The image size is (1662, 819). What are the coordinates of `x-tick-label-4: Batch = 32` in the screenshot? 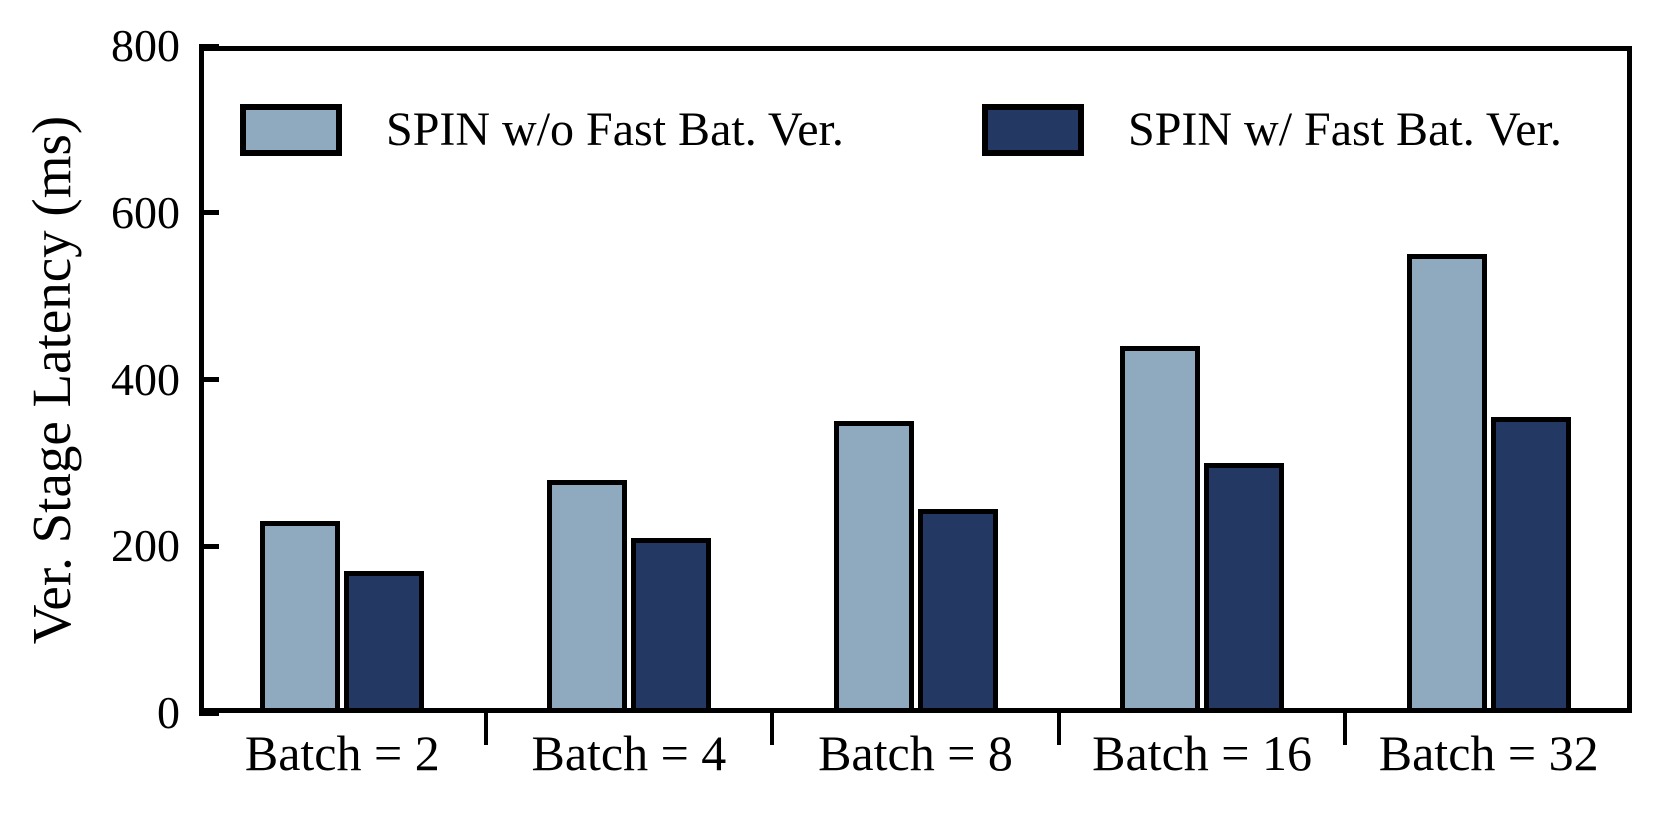 It's located at (1488, 753).